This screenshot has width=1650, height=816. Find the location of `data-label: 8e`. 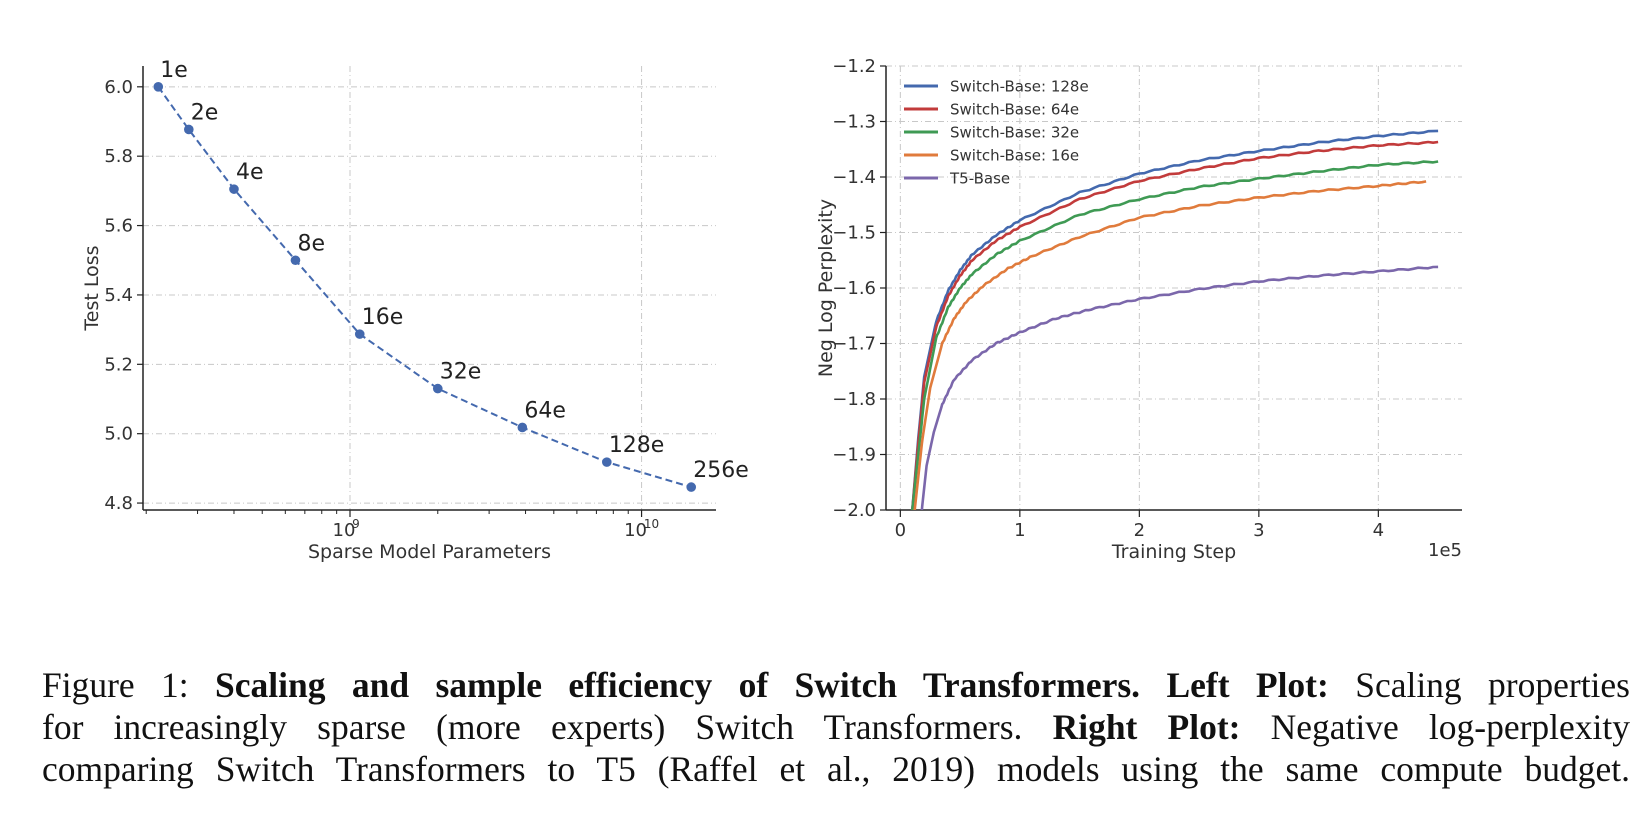

data-label: 8e is located at coordinates (311, 243).